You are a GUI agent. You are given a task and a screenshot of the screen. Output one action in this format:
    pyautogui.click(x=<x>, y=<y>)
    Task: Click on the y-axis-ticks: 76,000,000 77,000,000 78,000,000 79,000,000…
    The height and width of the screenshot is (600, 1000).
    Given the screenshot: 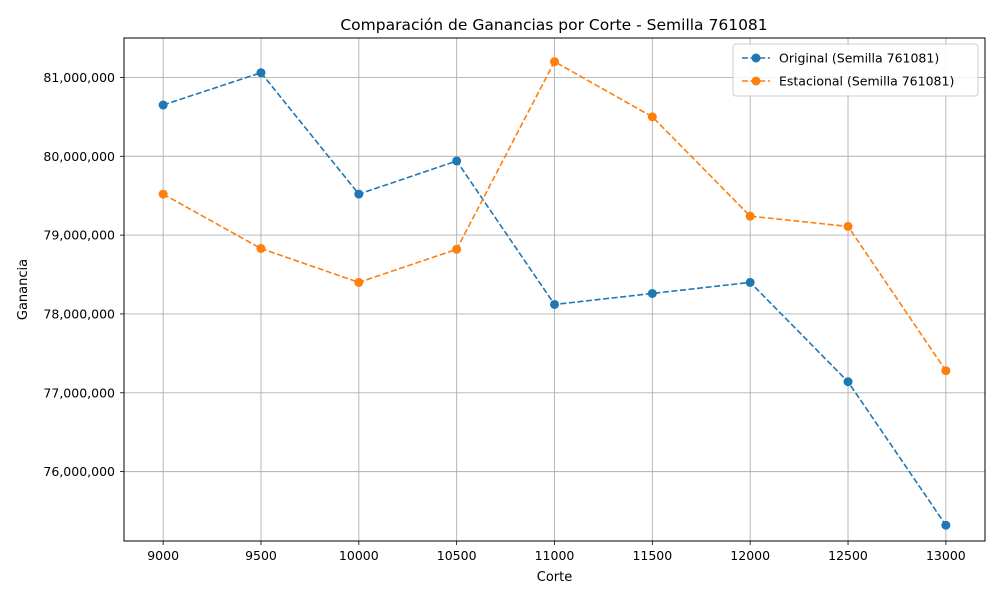 What is the action you would take?
    pyautogui.click(x=83, y=274)
    